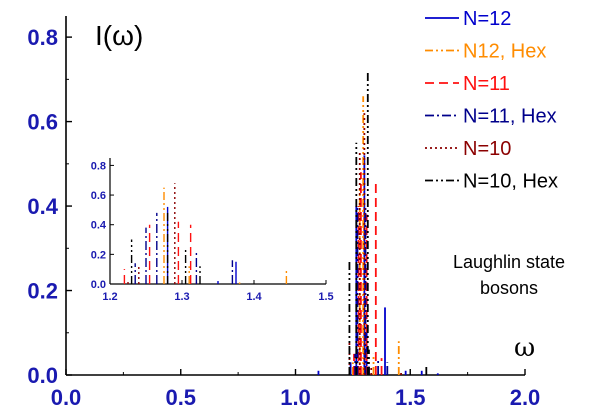 Image resolution: width=605 pixels, height=412 pixels. Describe the element at coordinates (98, 196) in the screenshot. I see `inset-y-tick-label: 0.6` at that location.